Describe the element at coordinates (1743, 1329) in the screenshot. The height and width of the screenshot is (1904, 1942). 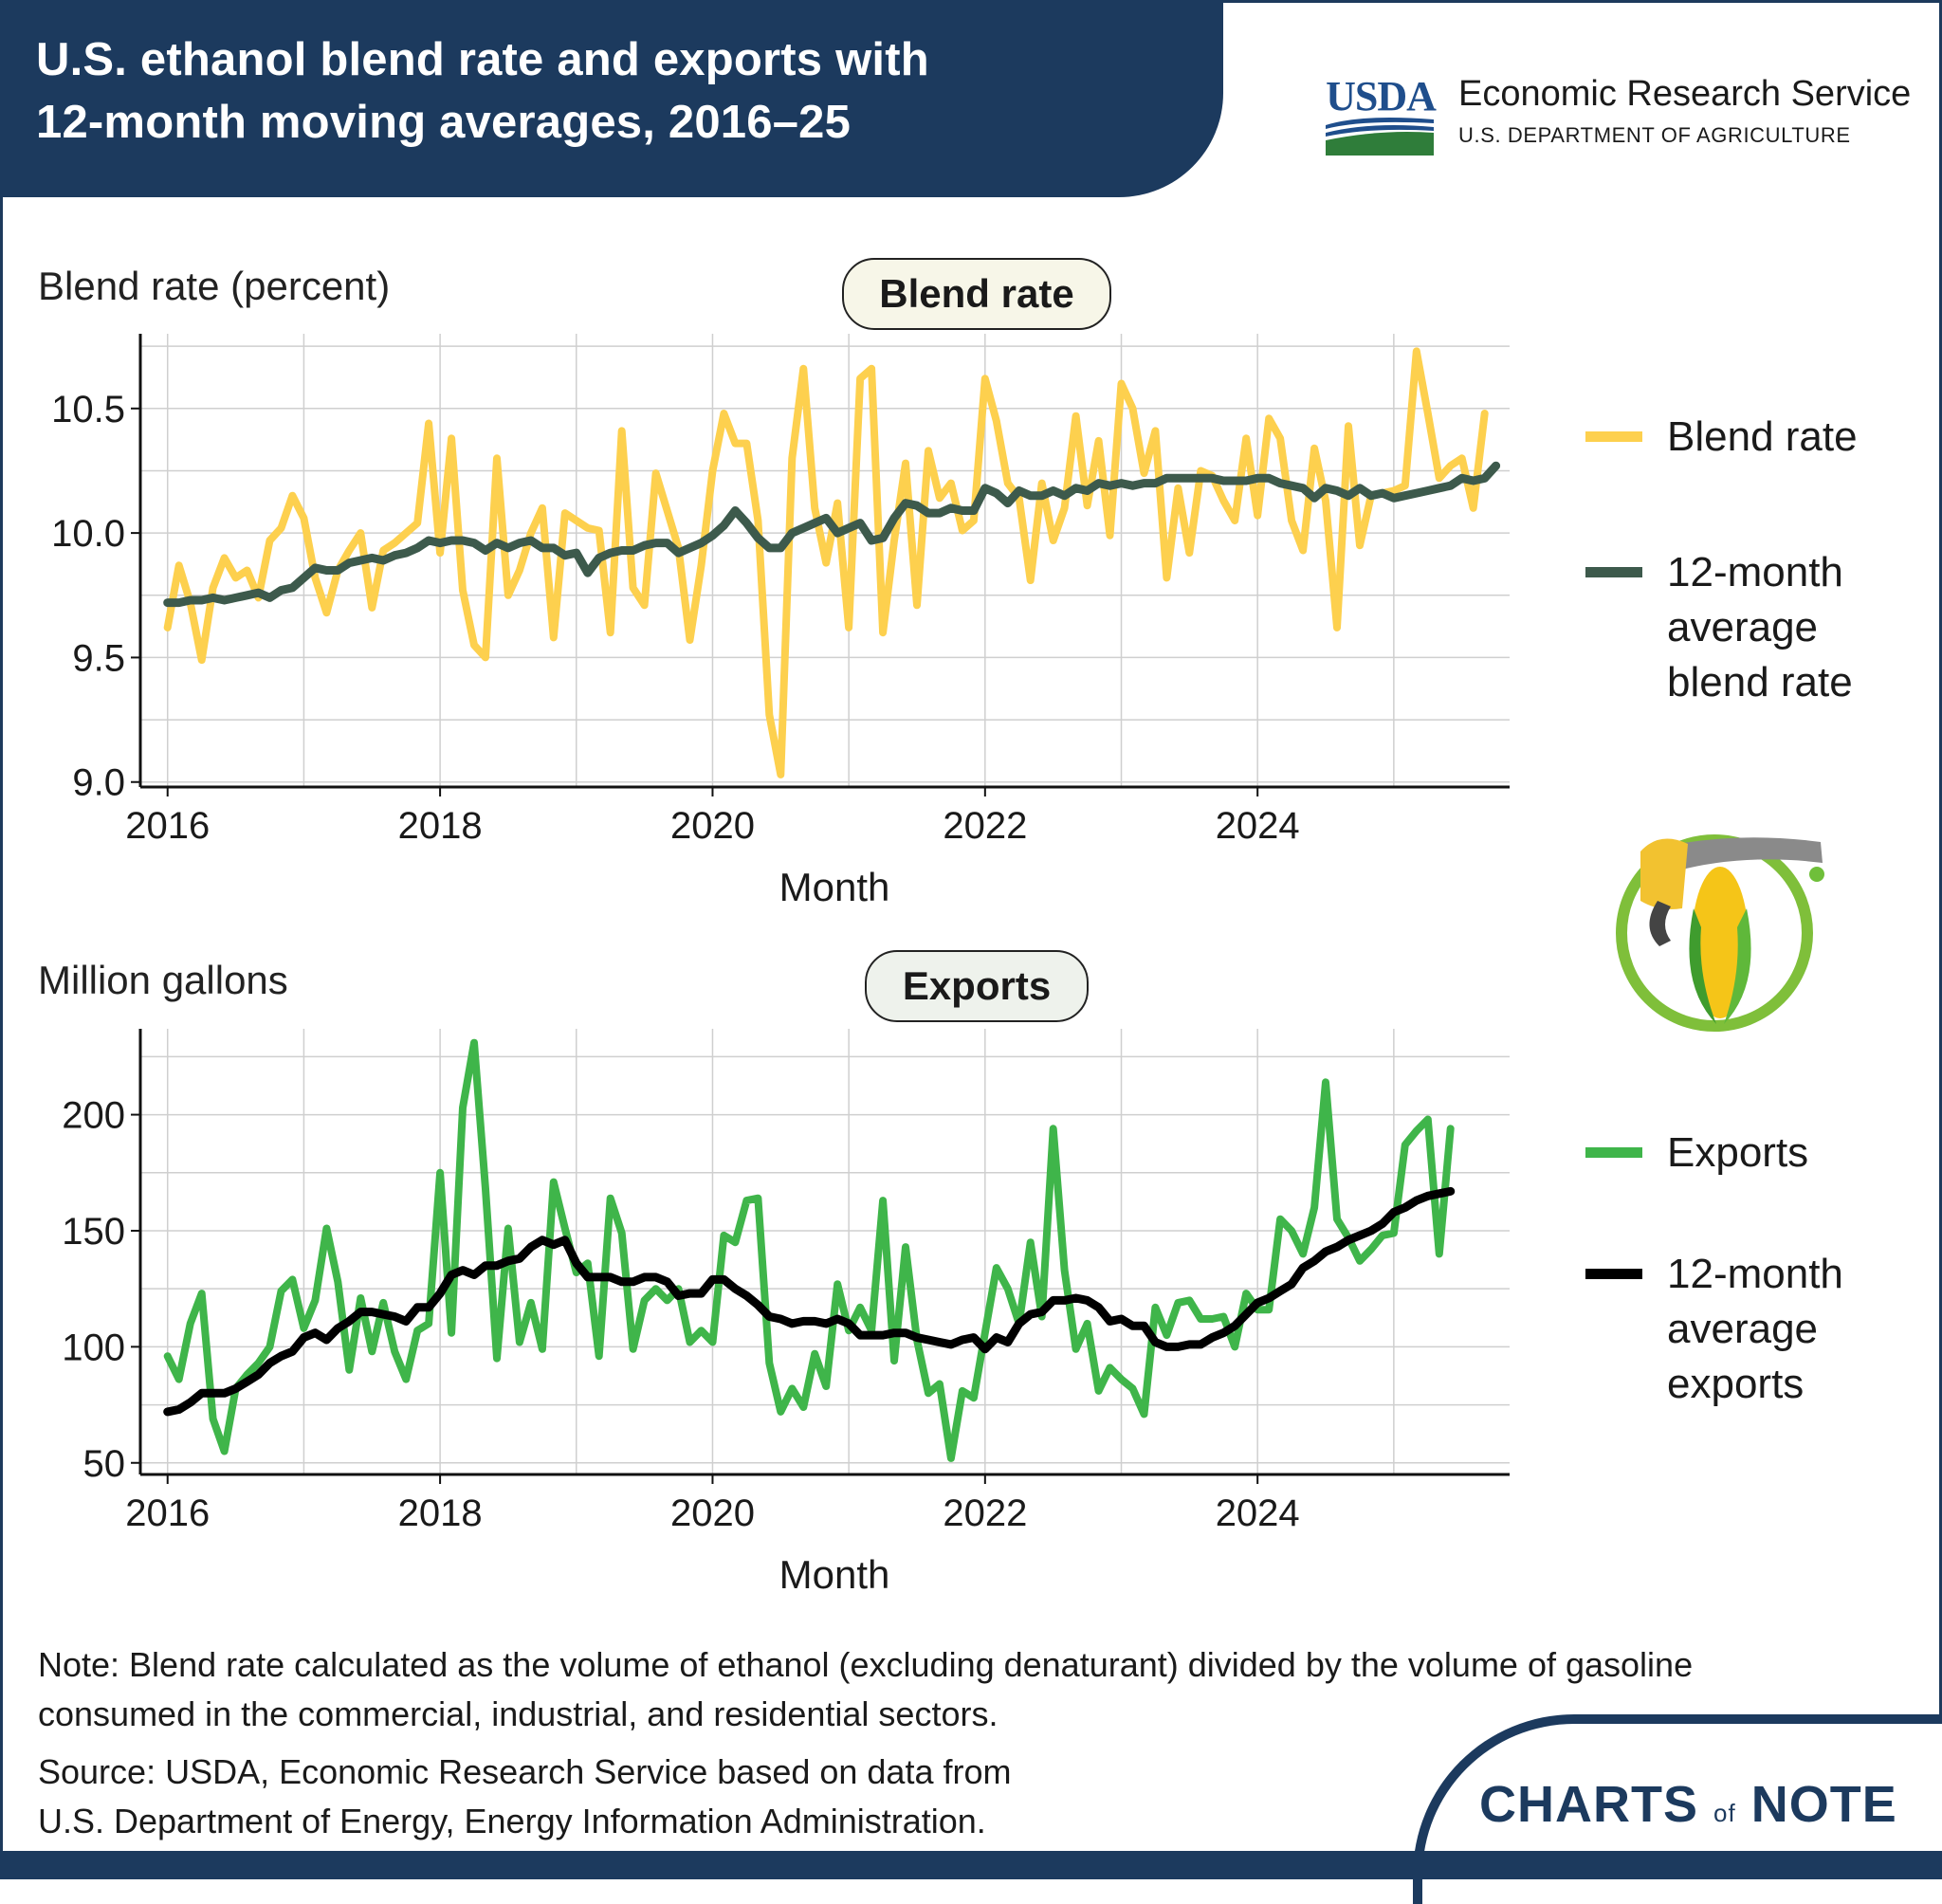
I see `legend-exports-avg-line-2: average` at that location.